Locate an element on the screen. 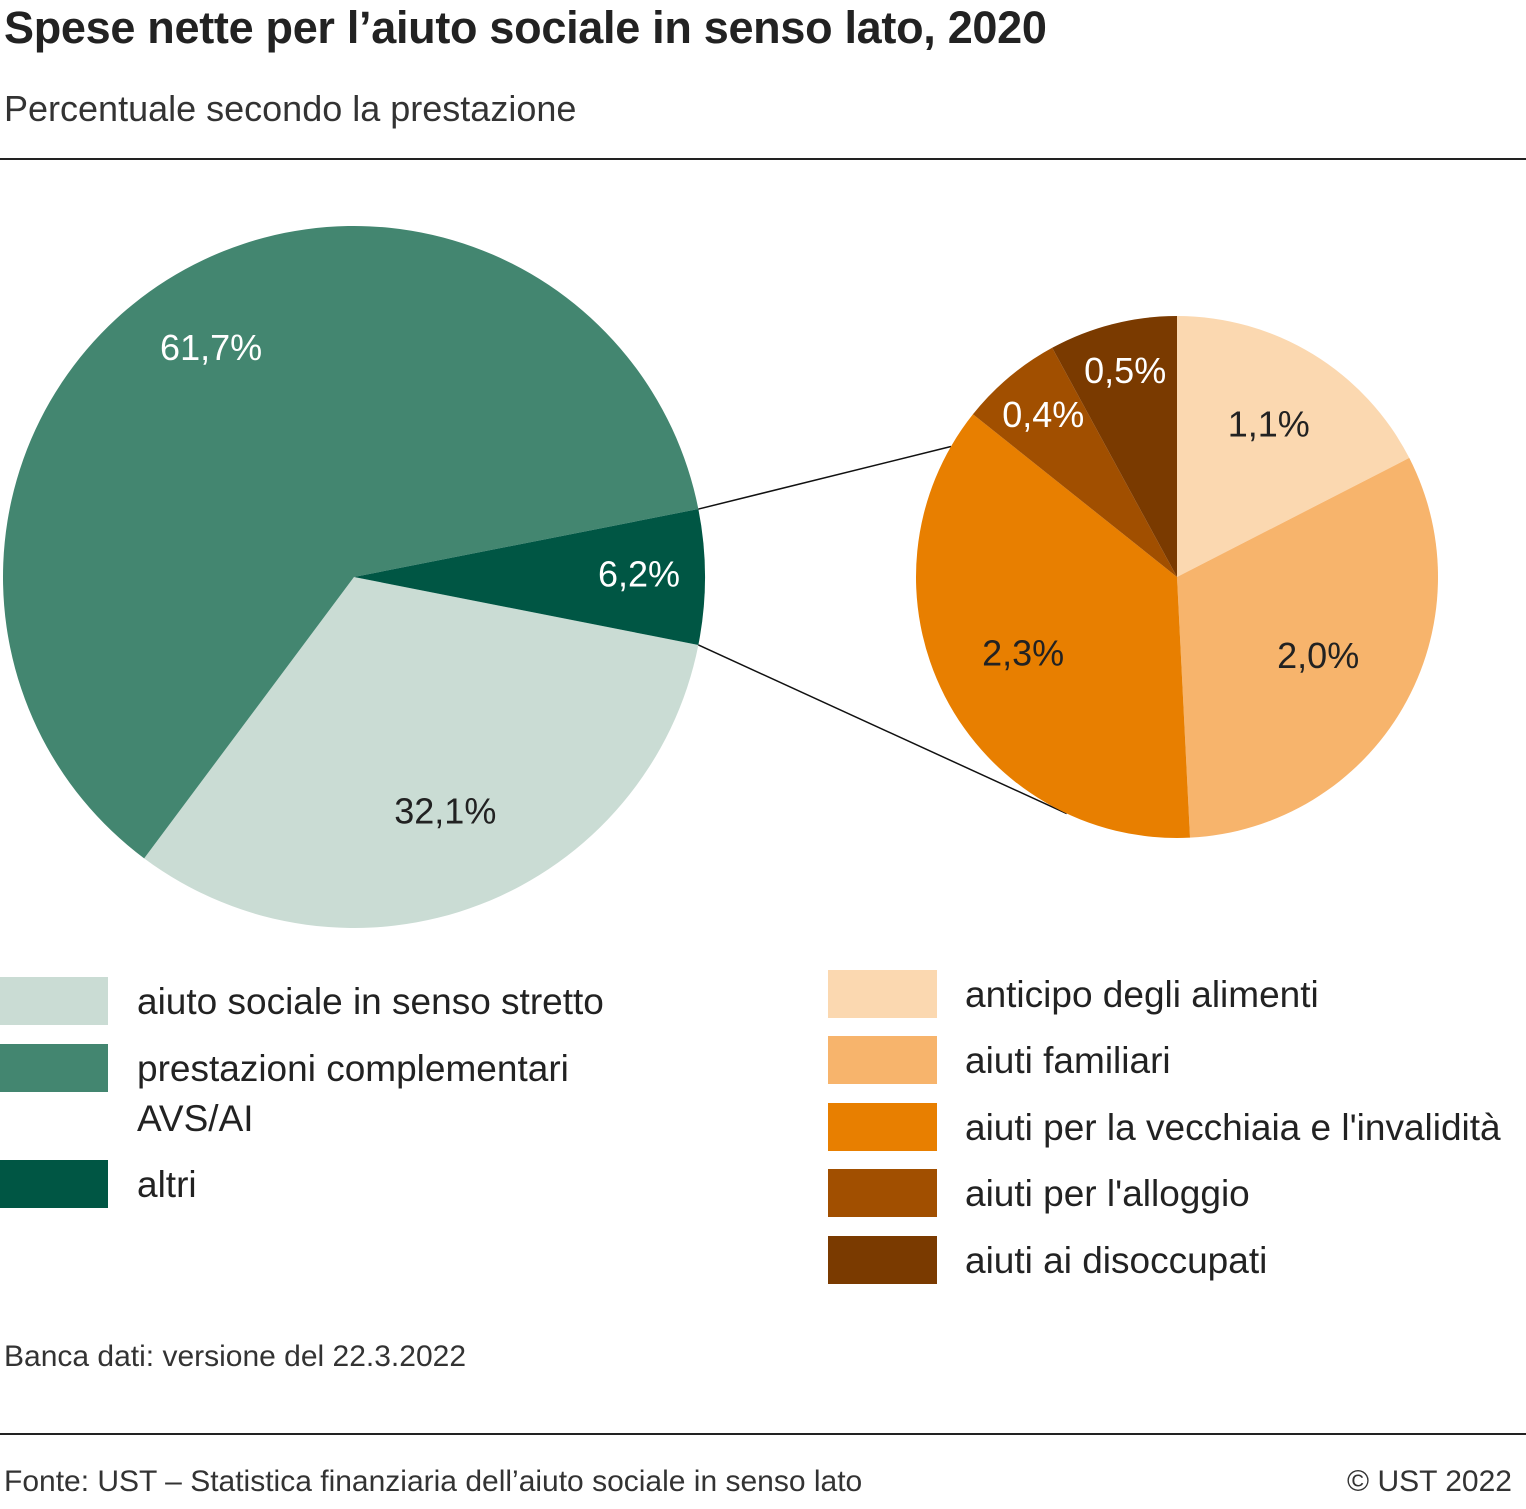 The height and width of the screenshot is (1509, 1526). slice-label-prestazioni-complementari-avs-ai: 61,7% is located at coordinates (211, 347).